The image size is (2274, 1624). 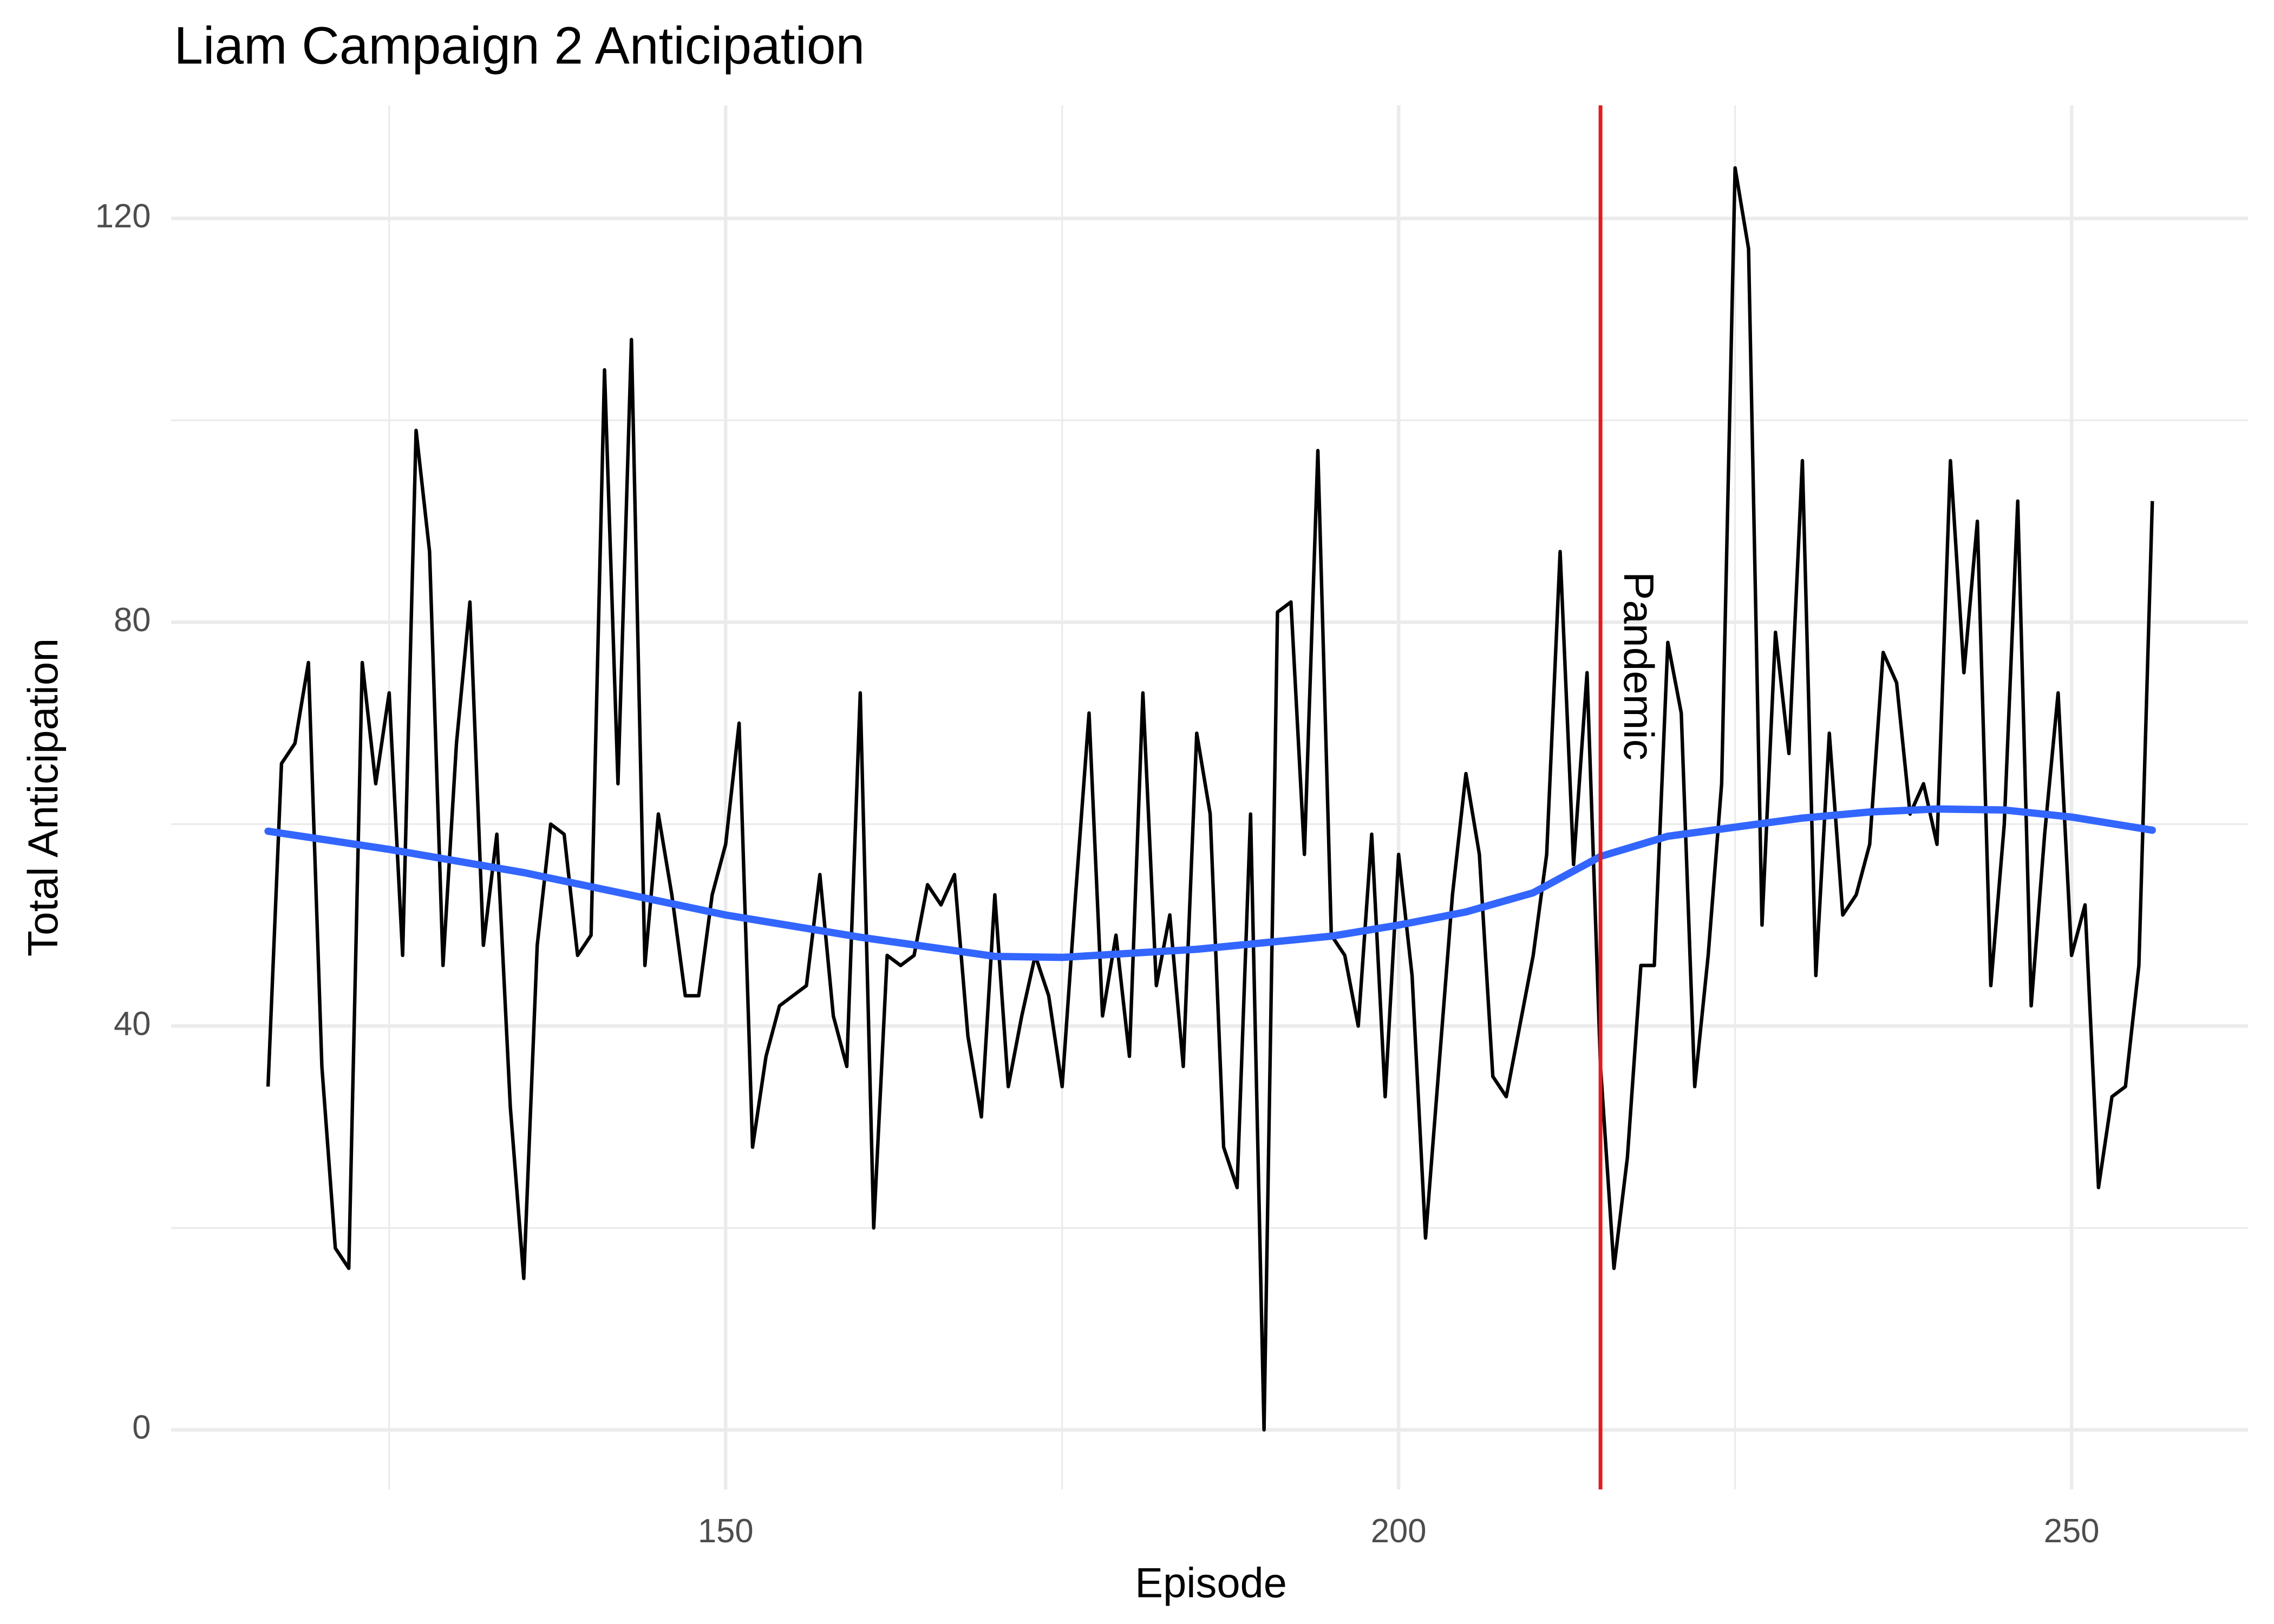 I want to click on x-tick-label: 200, so click(x=1399, y=1531).